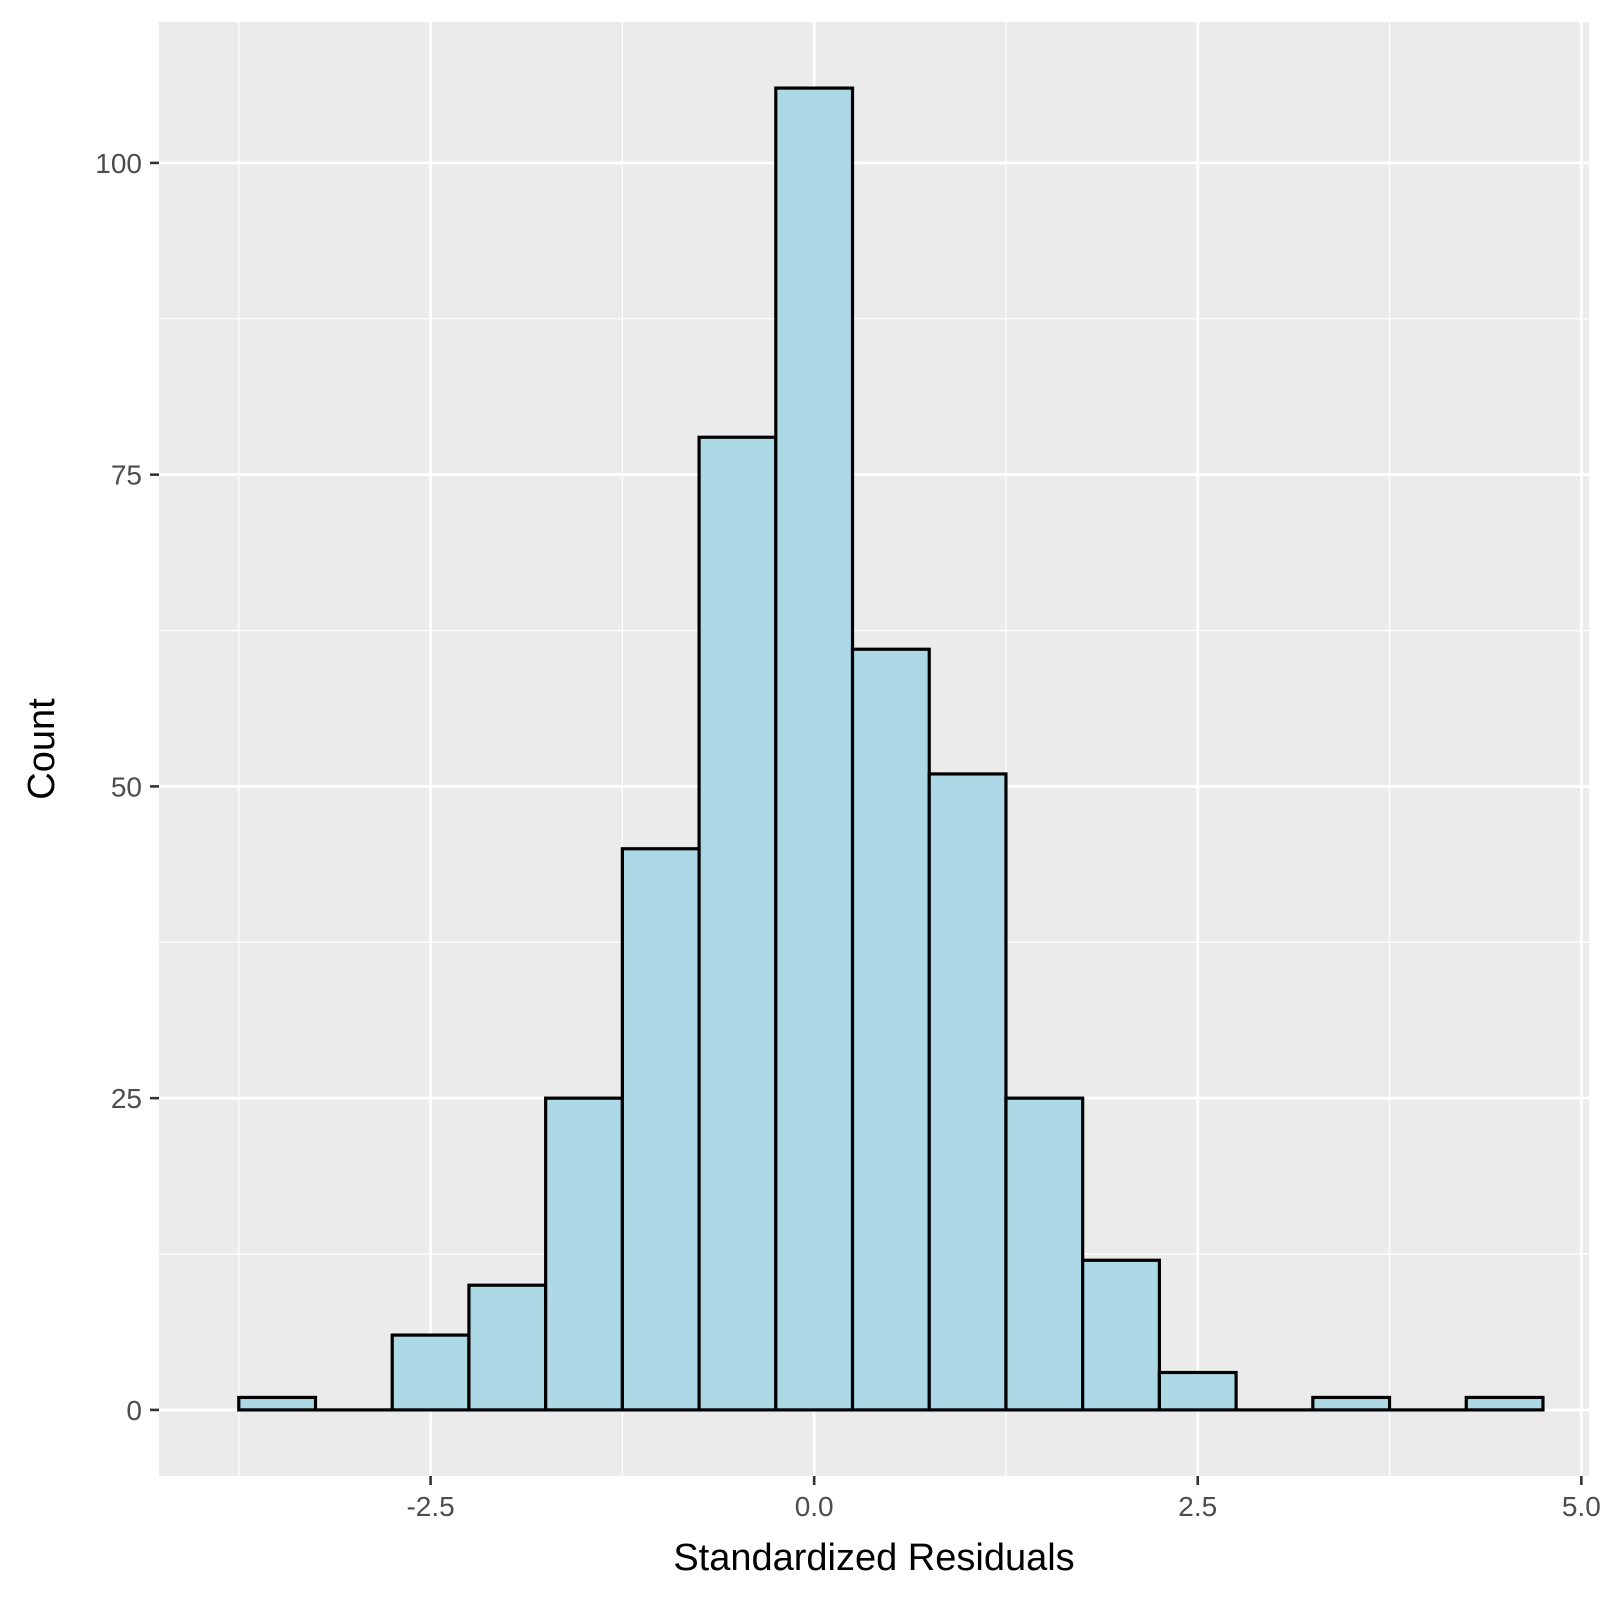 The height and width of the screenshot is (1600, 1600). What do you see at coordinates (814, 1506) in the screenshot?
I see `x-tick-label: 0.0` at bounding box center [814, 1506].